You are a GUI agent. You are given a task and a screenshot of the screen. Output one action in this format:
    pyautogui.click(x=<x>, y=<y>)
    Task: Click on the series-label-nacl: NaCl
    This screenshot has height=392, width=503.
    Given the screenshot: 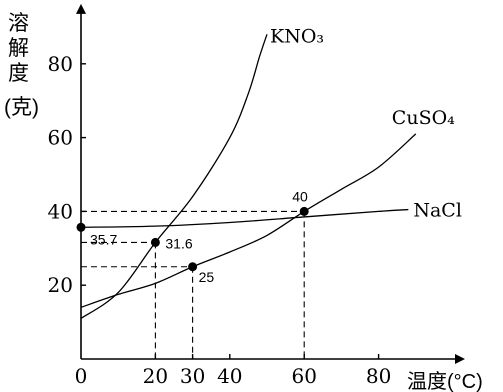 What is the action you would take?
    pyautogui.click(x=437, y=211)
    